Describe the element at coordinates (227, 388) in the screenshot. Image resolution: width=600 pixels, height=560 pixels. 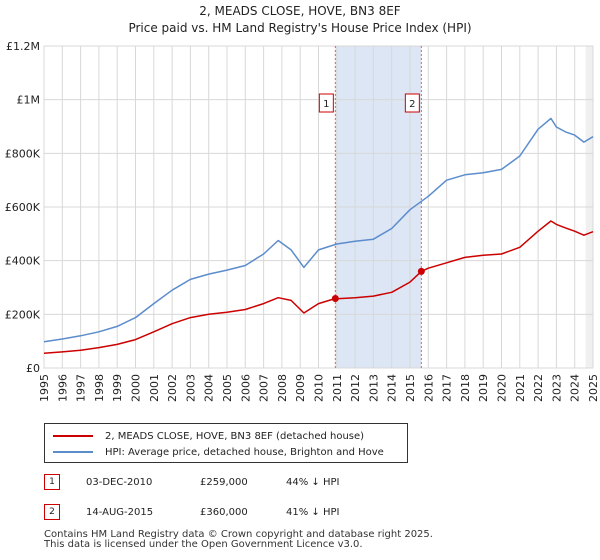
I see `x-tick-label: 2005` at that location.